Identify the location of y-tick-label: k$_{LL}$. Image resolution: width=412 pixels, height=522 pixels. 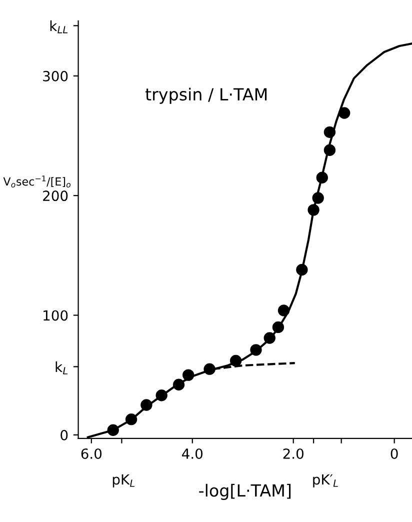
(59, 27).